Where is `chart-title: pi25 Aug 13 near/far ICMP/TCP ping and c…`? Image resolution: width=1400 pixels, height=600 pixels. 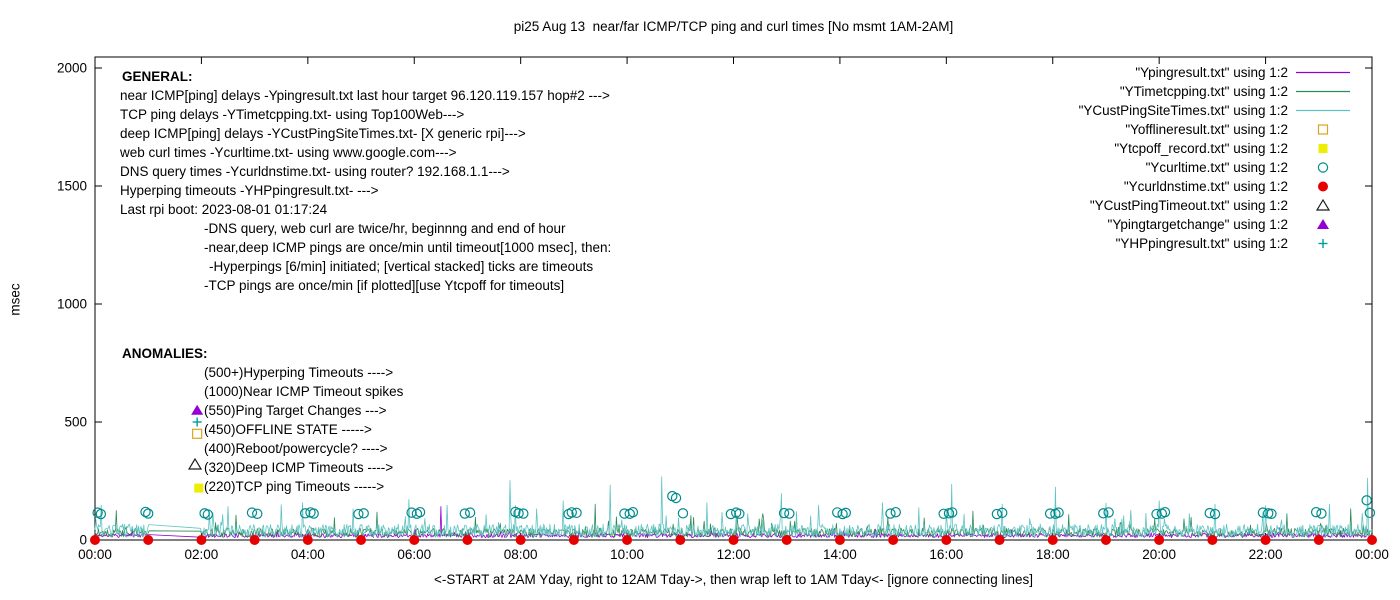 chart-title: pi25 Aug 13 near/far ICMP/TCP ping and c… is located at coordinates (733, 26).